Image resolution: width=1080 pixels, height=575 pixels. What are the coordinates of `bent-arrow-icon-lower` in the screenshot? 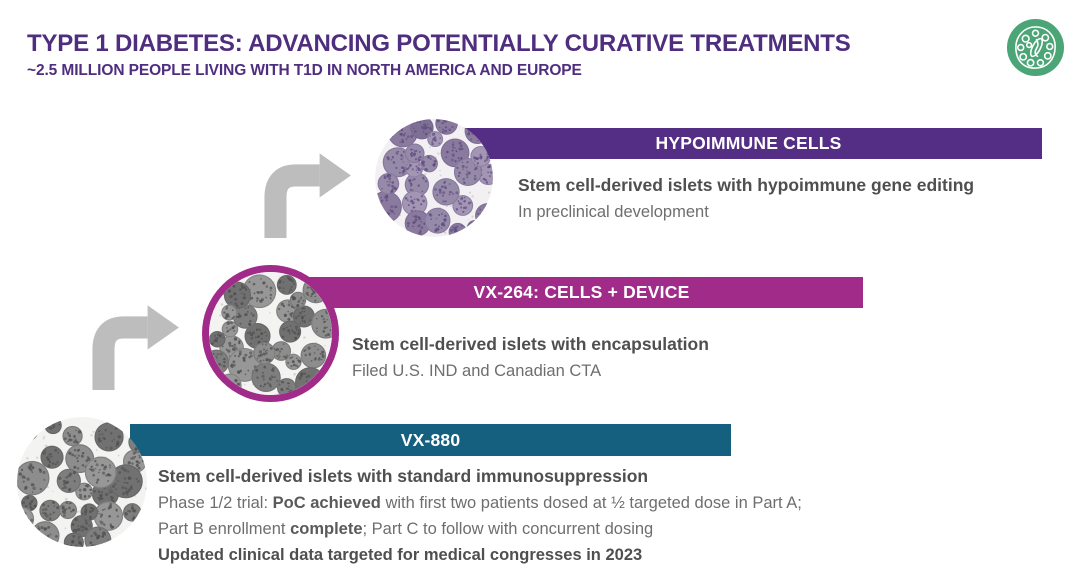 It's located at (135, 347).